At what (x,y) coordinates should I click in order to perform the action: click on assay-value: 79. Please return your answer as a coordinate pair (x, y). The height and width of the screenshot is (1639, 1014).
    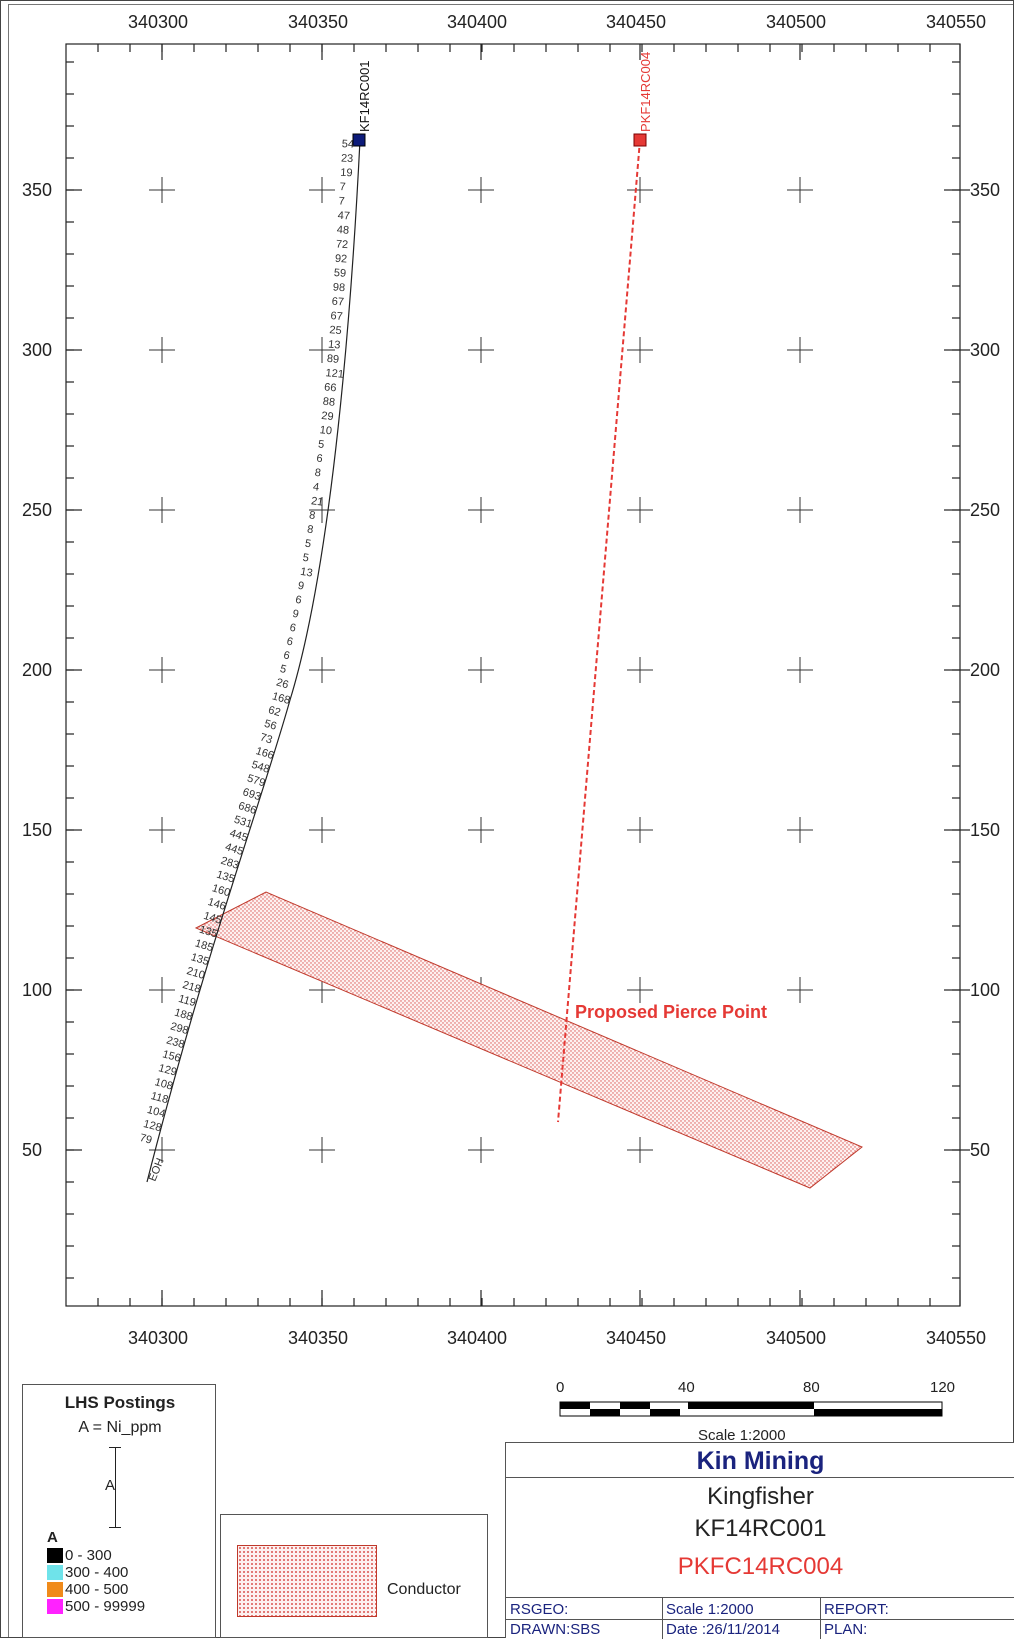
    Looking at the image, I should click on (145, 1139).